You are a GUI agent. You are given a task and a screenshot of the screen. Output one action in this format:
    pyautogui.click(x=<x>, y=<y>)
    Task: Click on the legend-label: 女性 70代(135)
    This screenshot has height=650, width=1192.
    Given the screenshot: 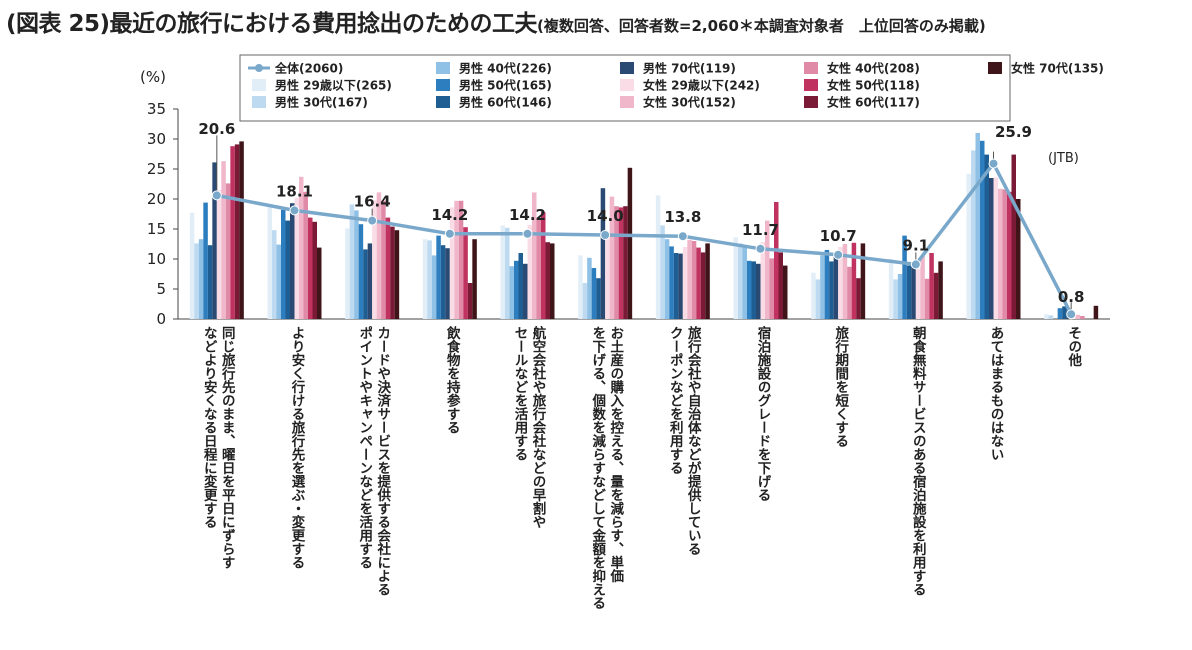 What is the action you would take?
    pyautogui.click(x=1057, y=68)
    